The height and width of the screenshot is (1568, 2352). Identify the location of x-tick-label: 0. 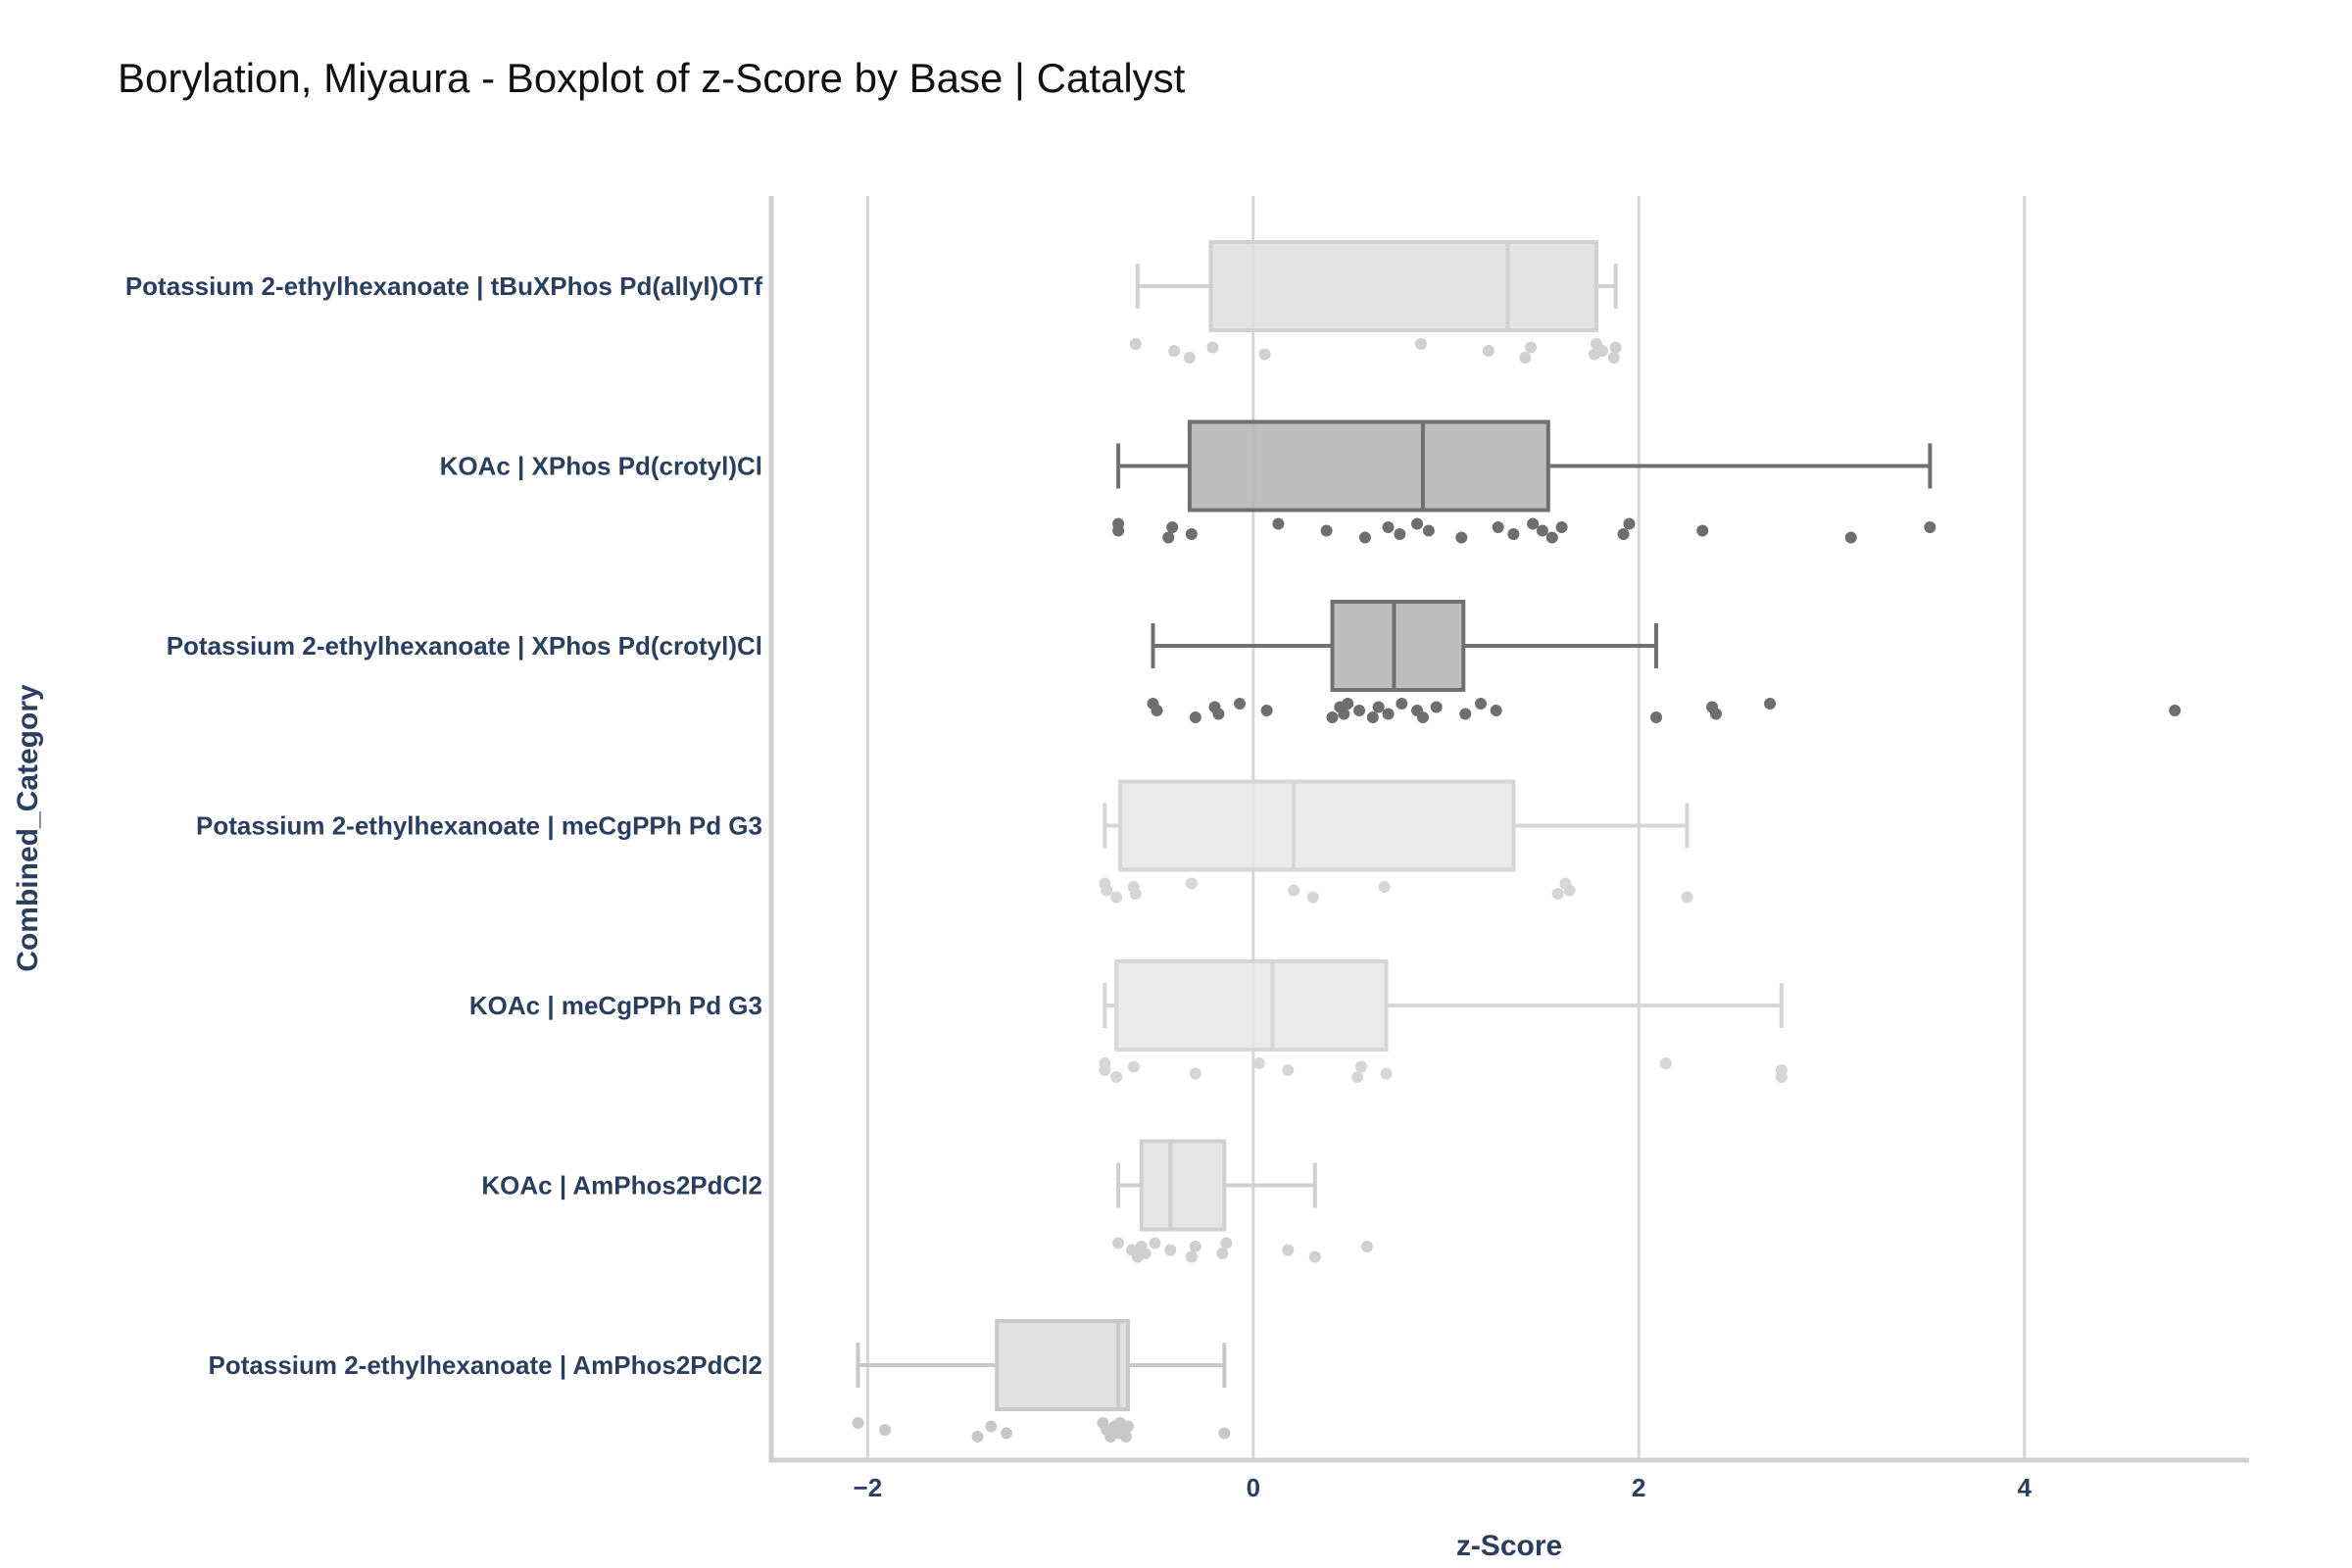
(1253, 1487).